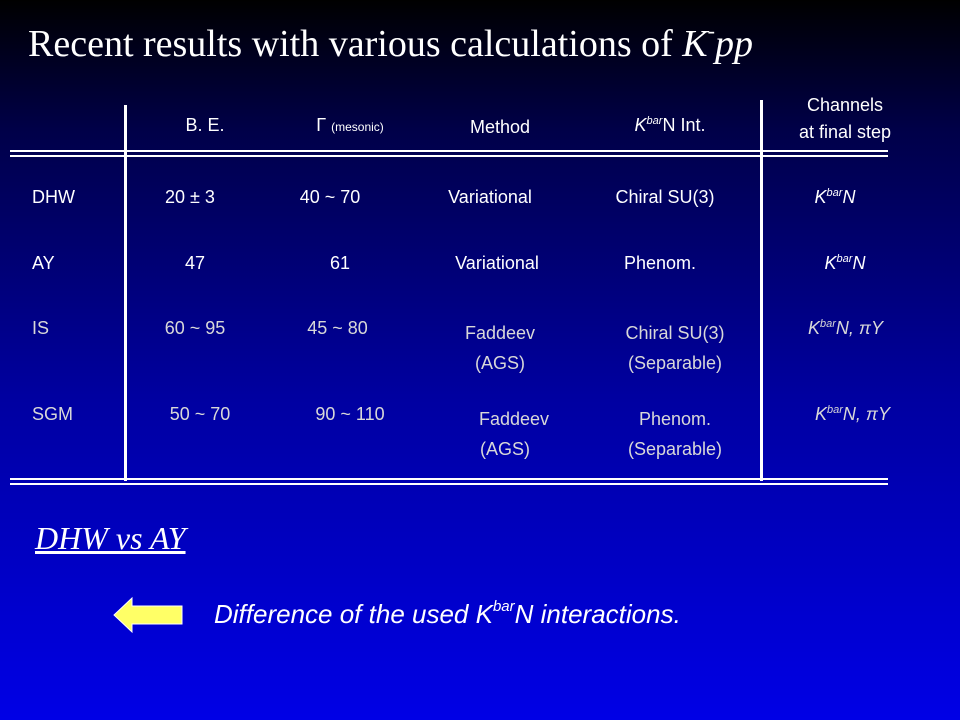 The width and height of the screenshot is (960, 720). Describe the element at coordinates (41, 328) in the screenshot. I see `row-label: IS` at that location.